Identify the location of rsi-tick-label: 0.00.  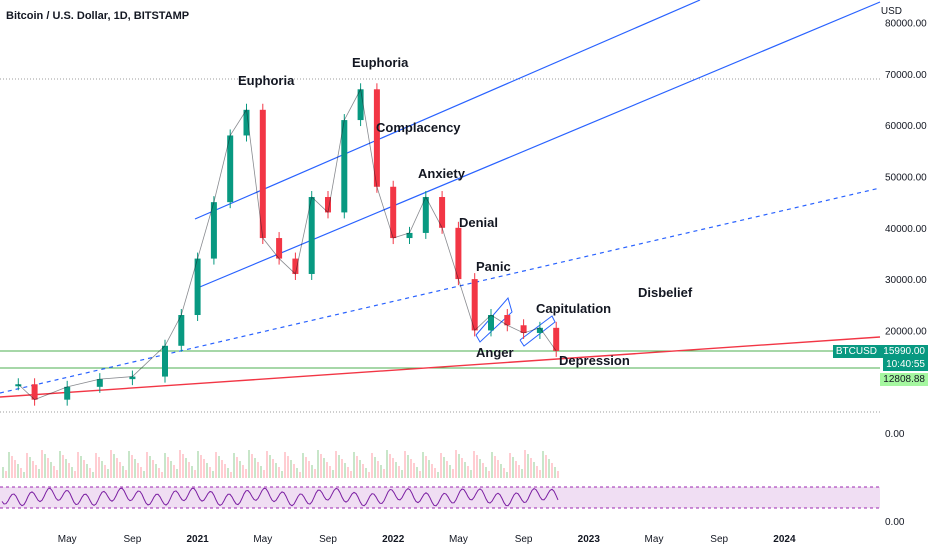
(895, 522).